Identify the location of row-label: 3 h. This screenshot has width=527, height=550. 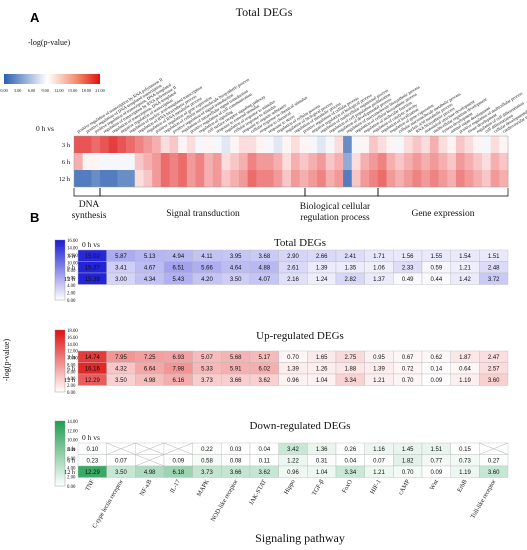
(71, 449).